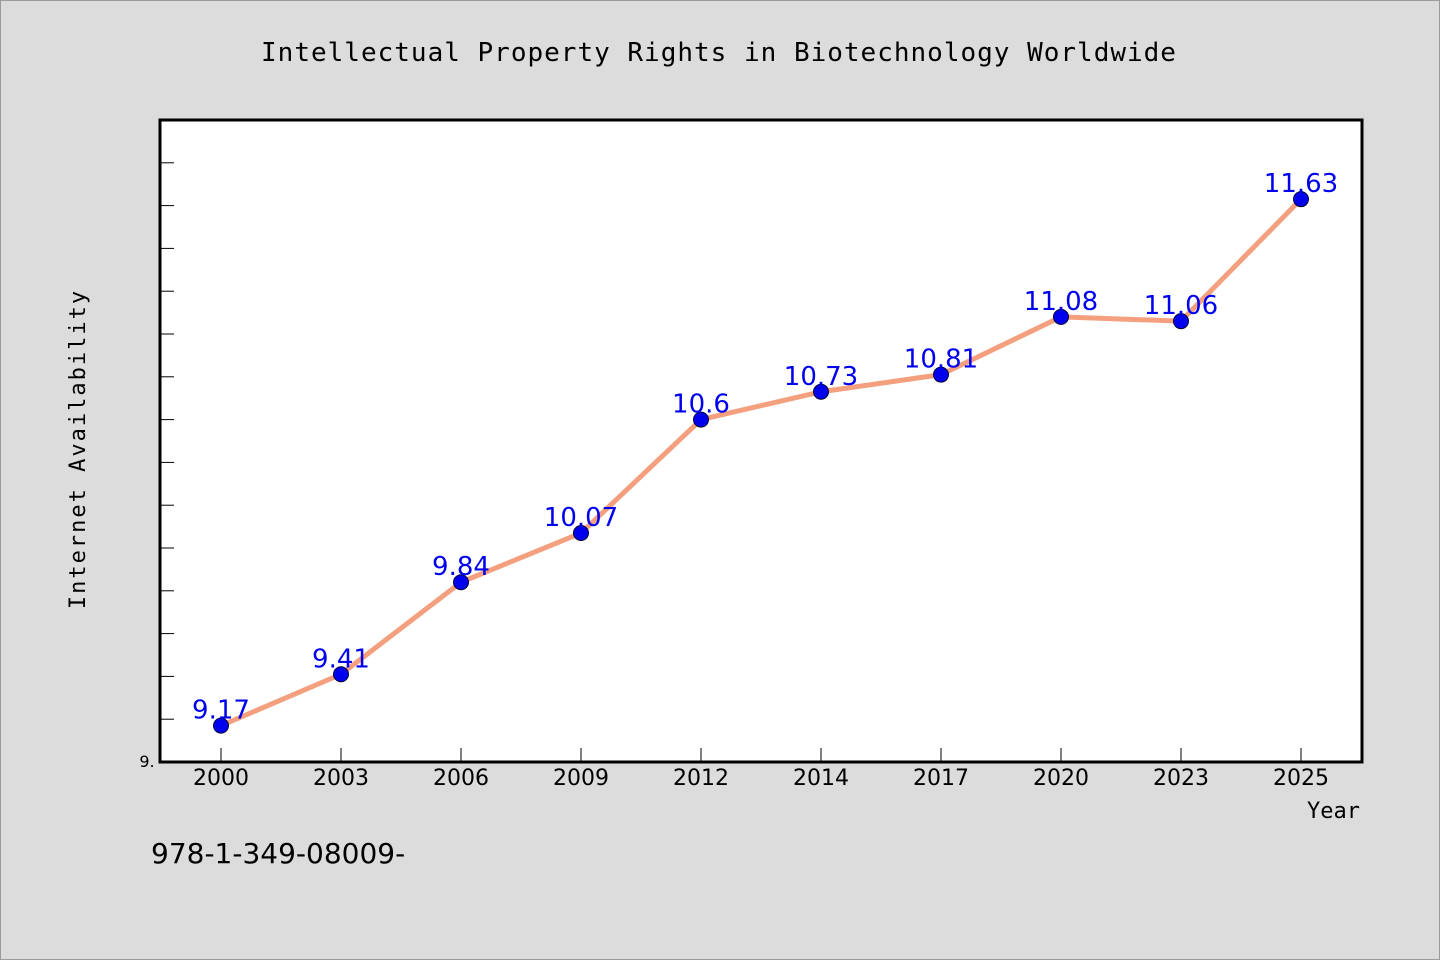 This screenshot has height=960, width=1440. What do you see at coordinates (461, 778) in the screenshot?
I see `x-tick-label: 2006` at bounding box center [461, 778].